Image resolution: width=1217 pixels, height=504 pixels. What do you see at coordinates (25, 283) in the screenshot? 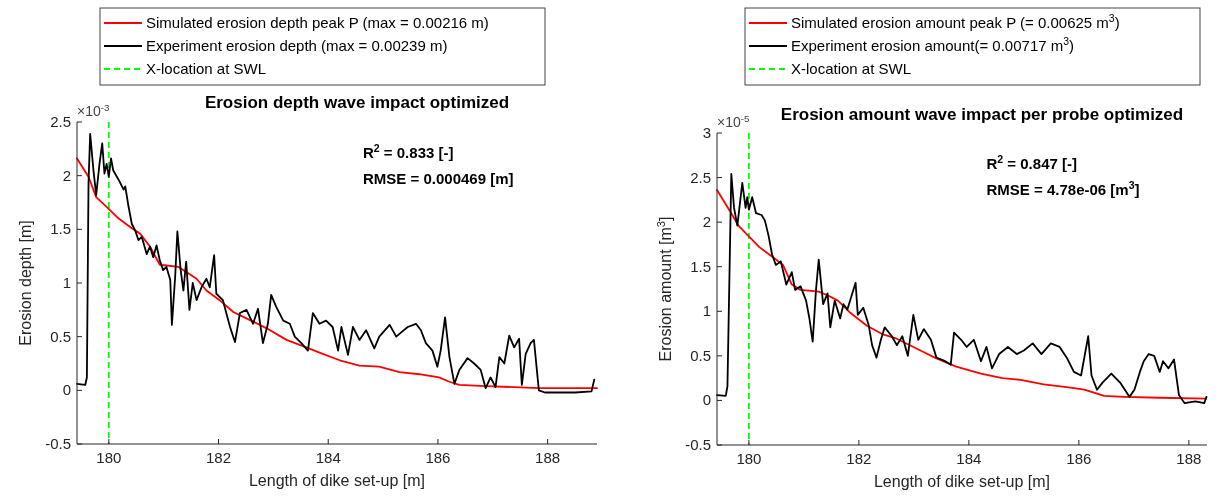
I see `y-axis-title: Erosion depth [m]` at bounding box center [25, 283].